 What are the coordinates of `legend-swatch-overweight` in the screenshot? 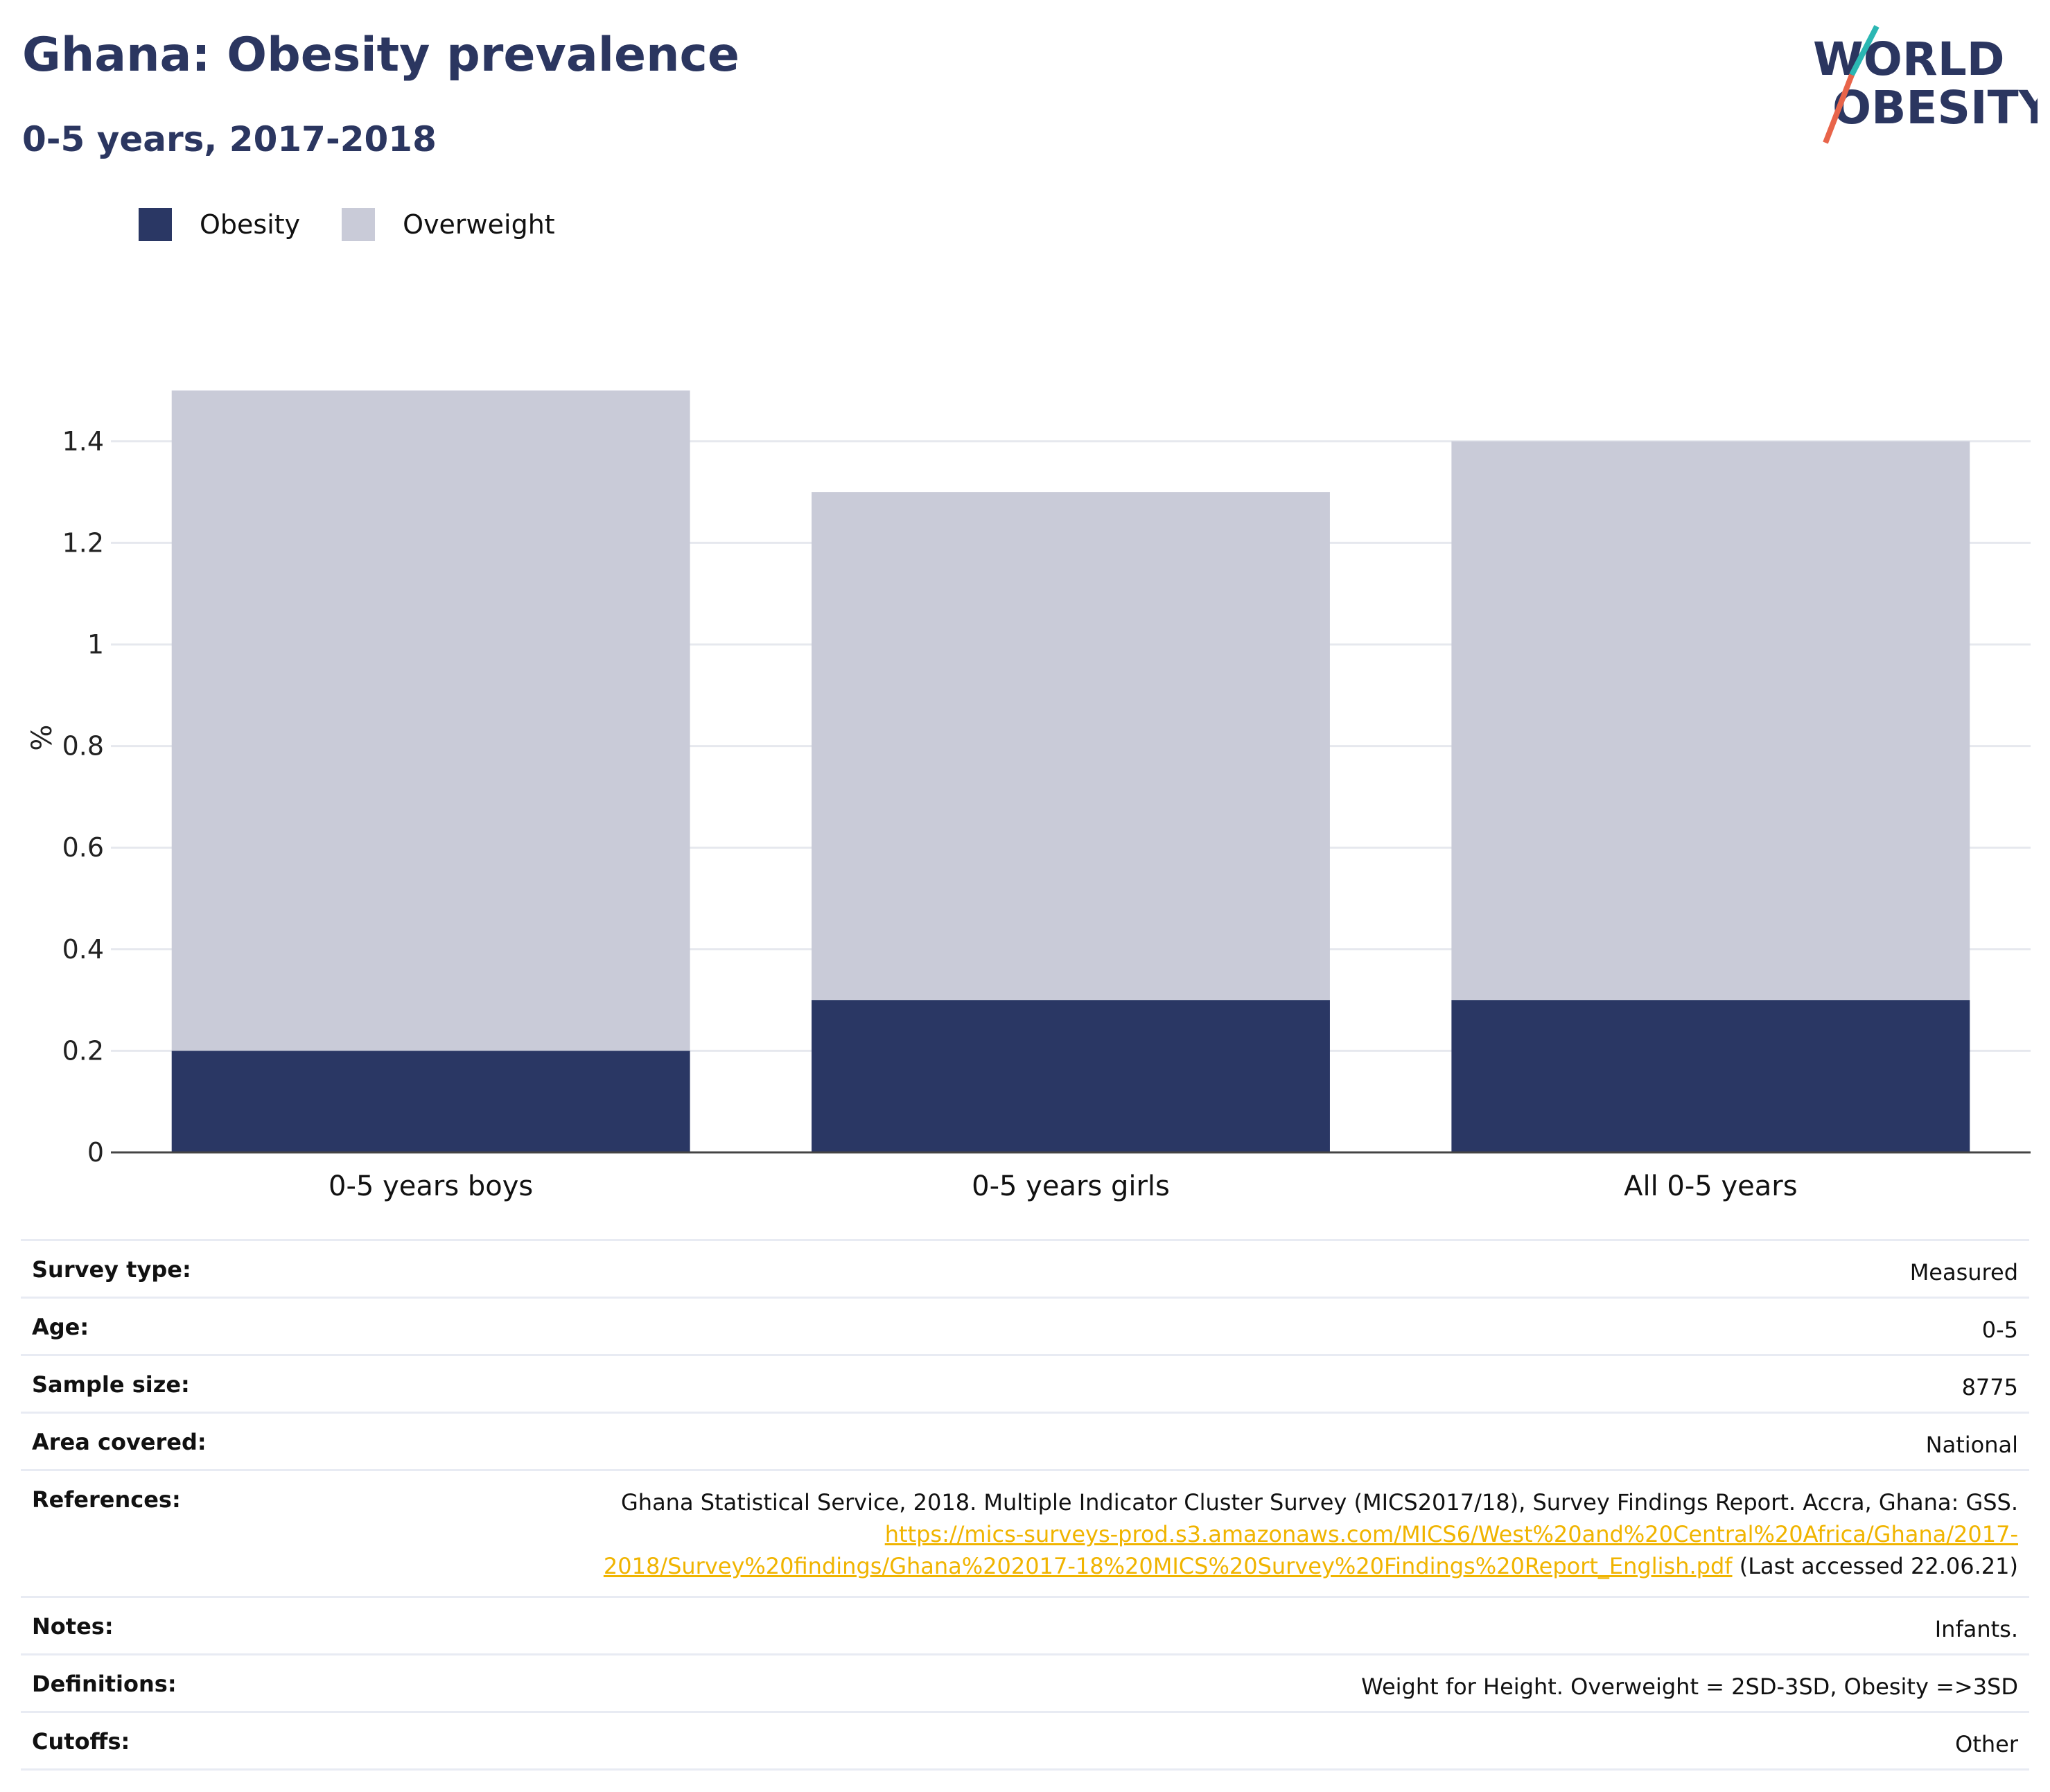 It's located at (359, 224).